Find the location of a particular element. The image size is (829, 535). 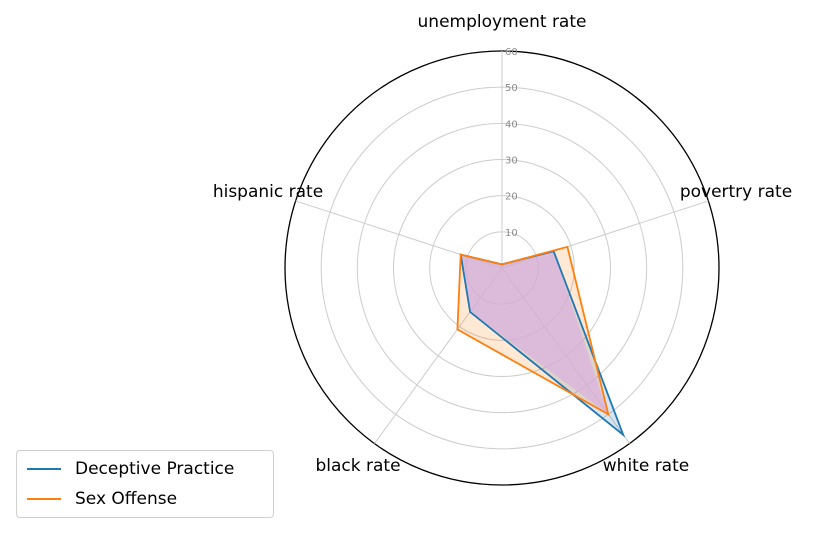

r-tick-40: 40 is located at coordinates (511, 124).